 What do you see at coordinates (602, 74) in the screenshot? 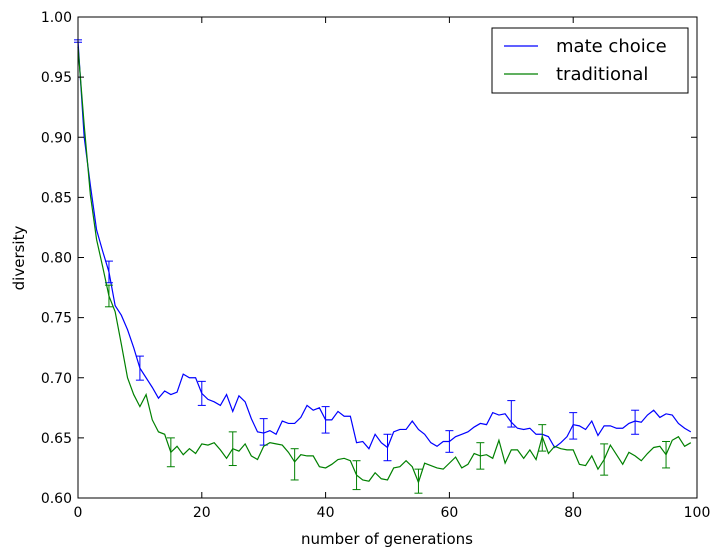
I see `legend-label: traditional` at bounding box center [602, 74].